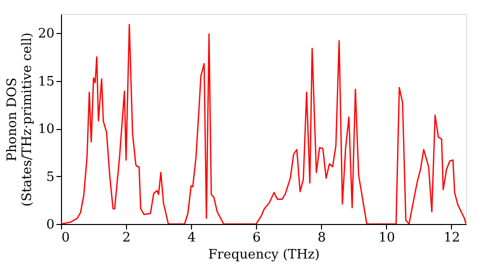 This screenshot has height=280, width=500. I want to click on y-tick-label: 5, so click(50, 177).